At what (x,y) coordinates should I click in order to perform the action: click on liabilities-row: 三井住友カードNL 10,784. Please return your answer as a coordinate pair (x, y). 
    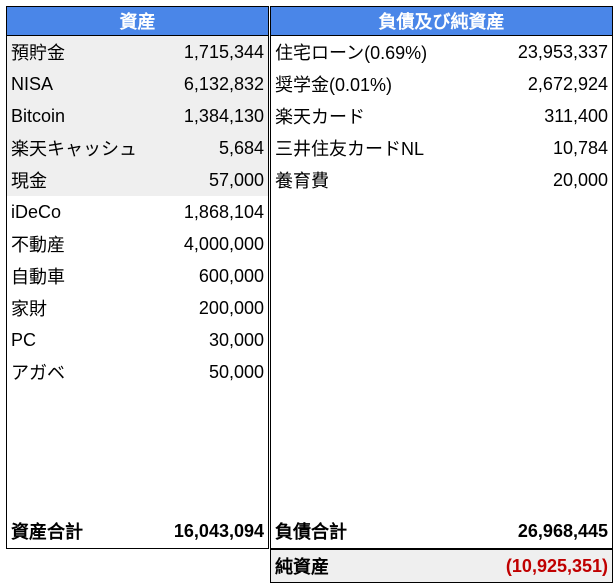
    Looking at the image, I should click on (441, 148).